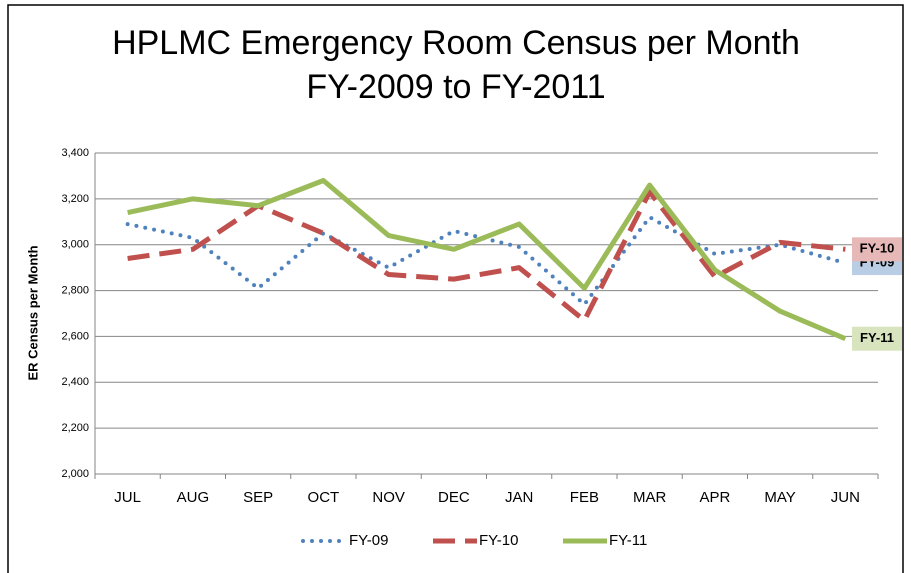 The height and width of the screenshot is (573, 911). I want to click on x-tick-label: DEC, so click(454, 497).